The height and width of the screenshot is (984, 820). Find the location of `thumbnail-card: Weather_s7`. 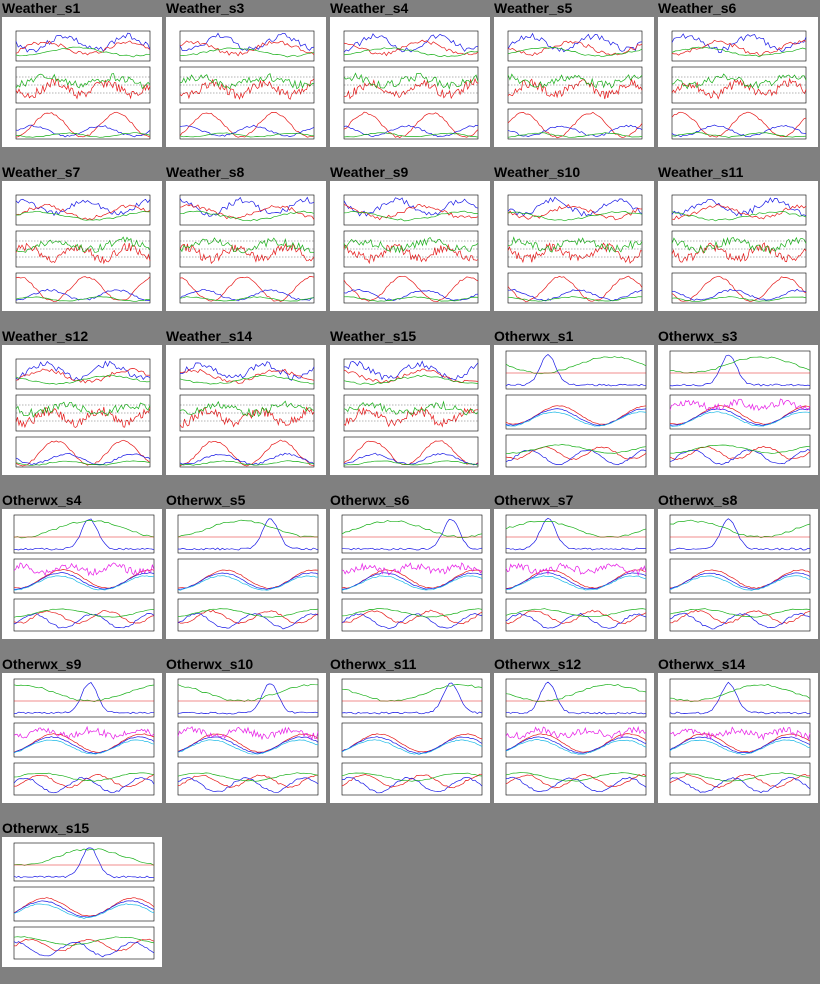

thumbnail-card: Weather_s7 is located at coordinates (82, 246).